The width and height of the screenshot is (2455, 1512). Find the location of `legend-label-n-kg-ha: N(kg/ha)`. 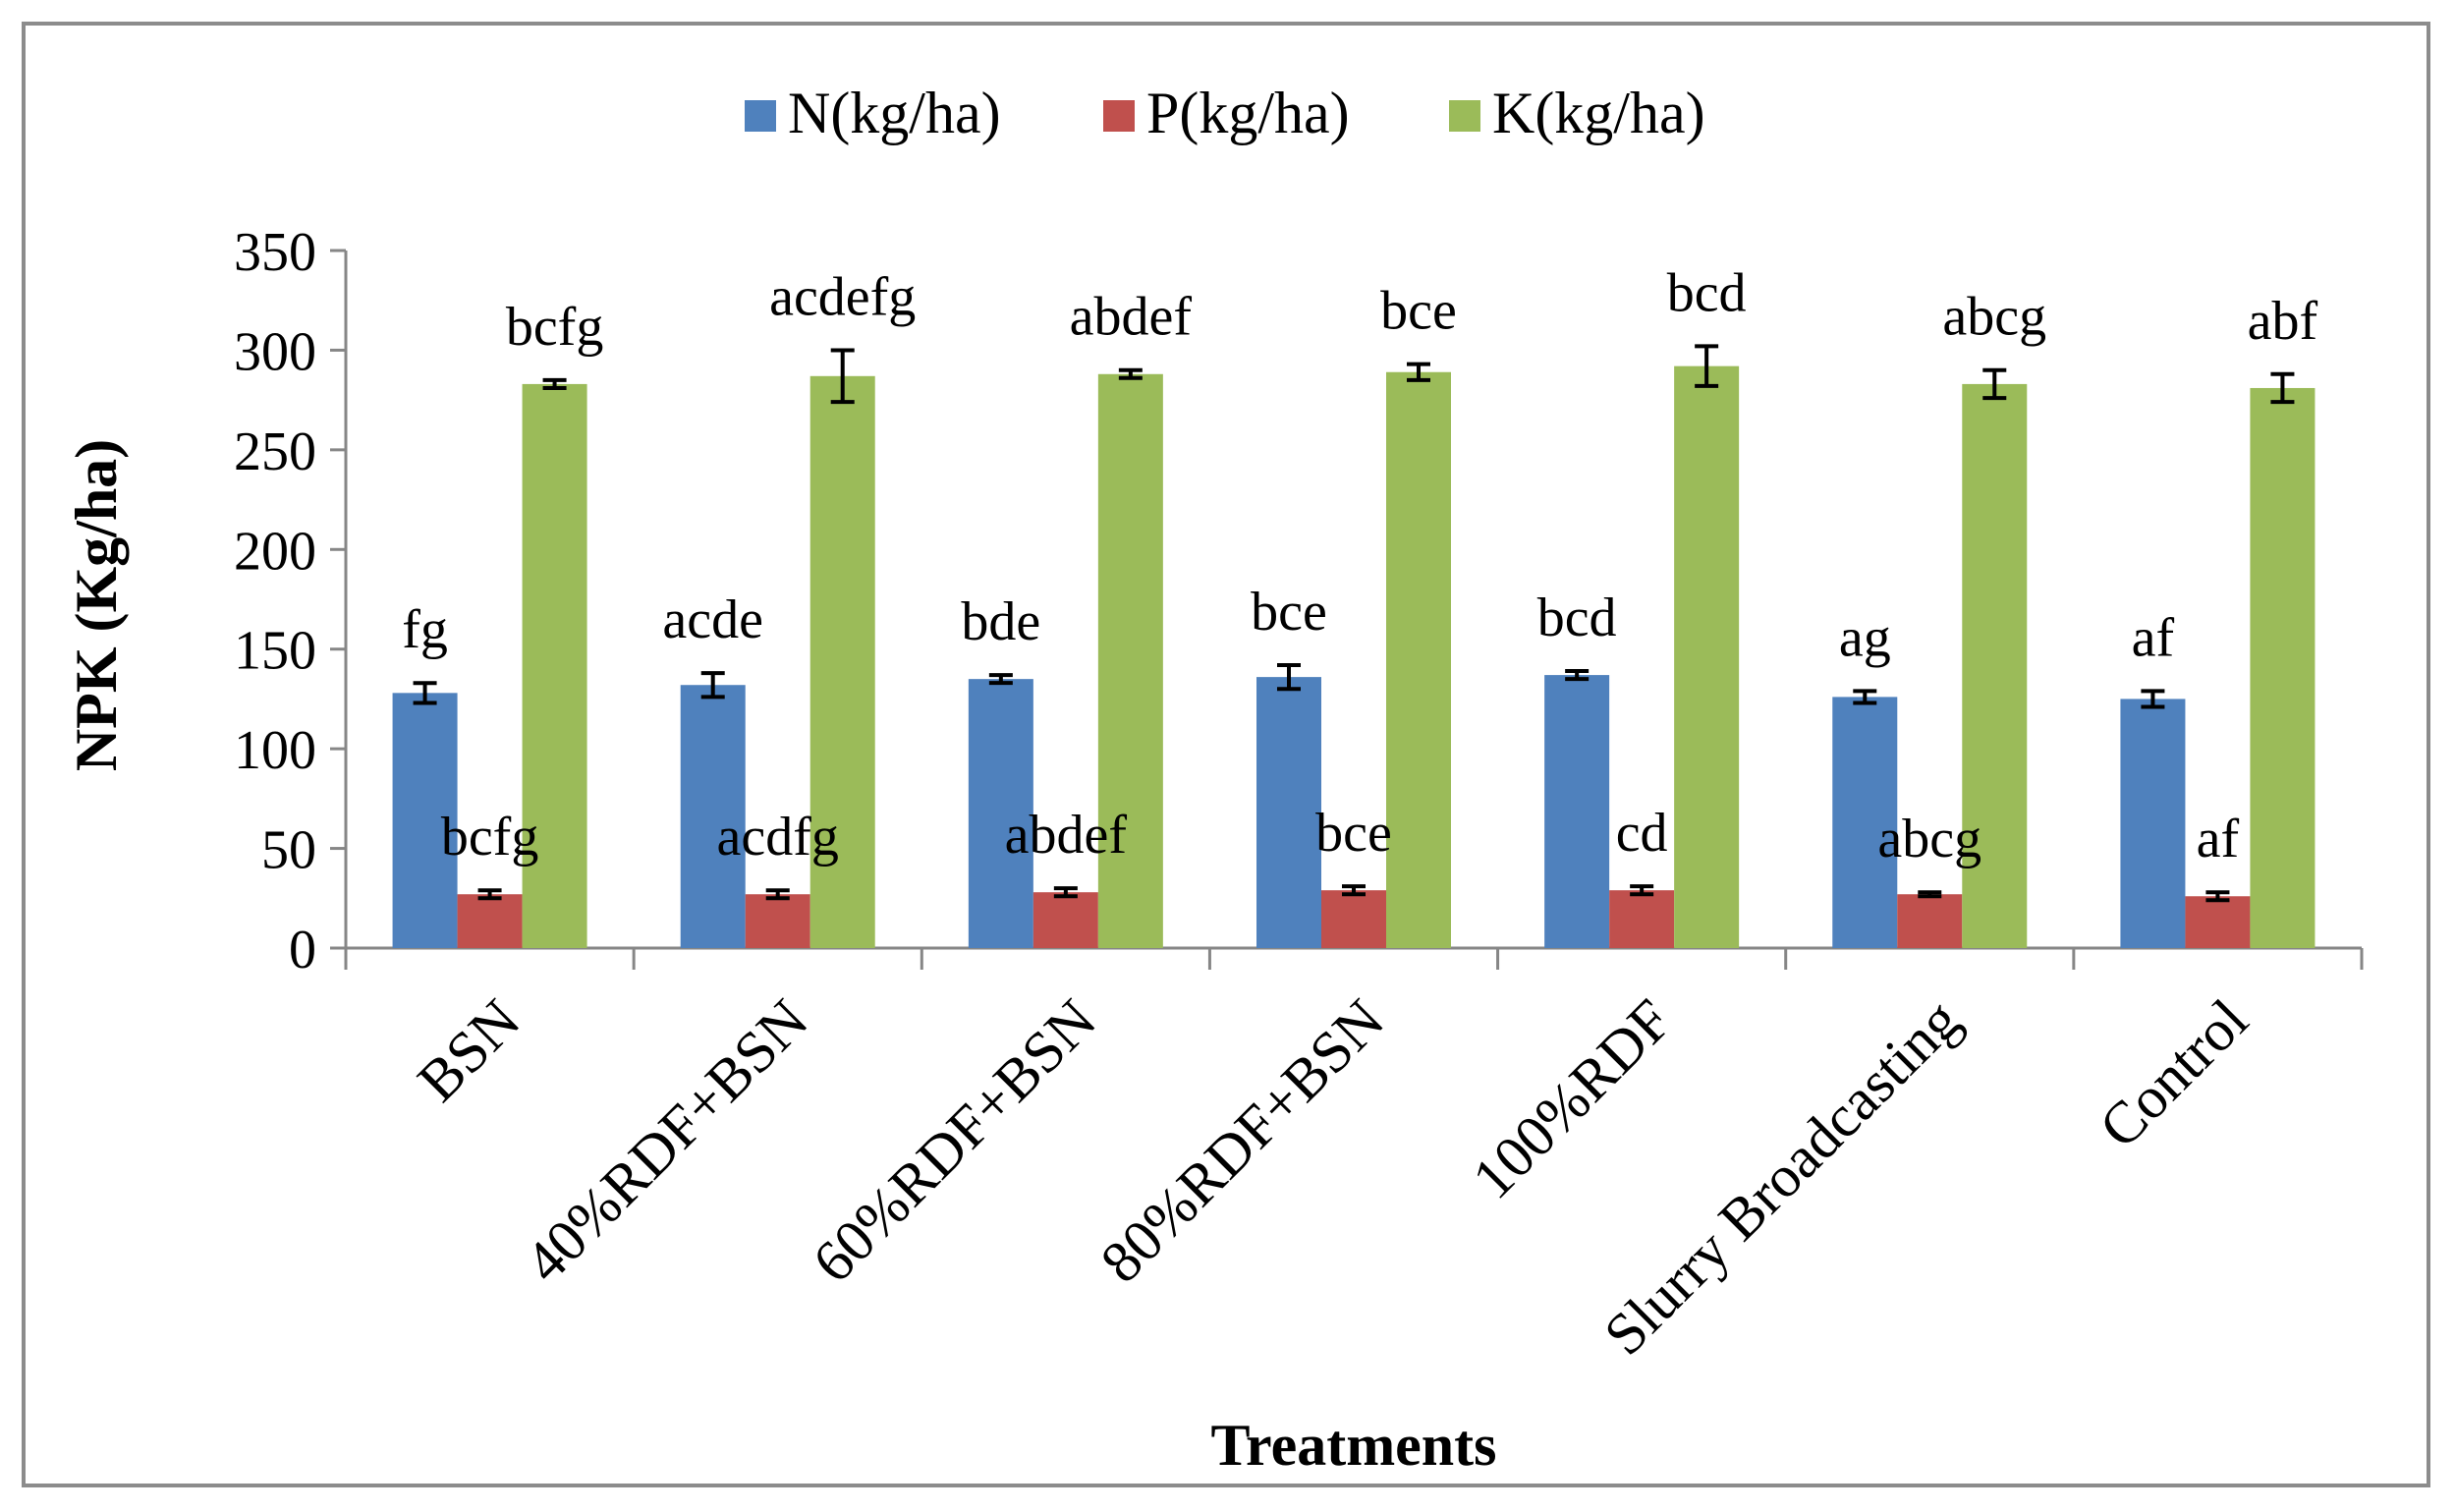

legend-label-n-kg-ha: N(kg/ha) is located at coordinates (894, 113).